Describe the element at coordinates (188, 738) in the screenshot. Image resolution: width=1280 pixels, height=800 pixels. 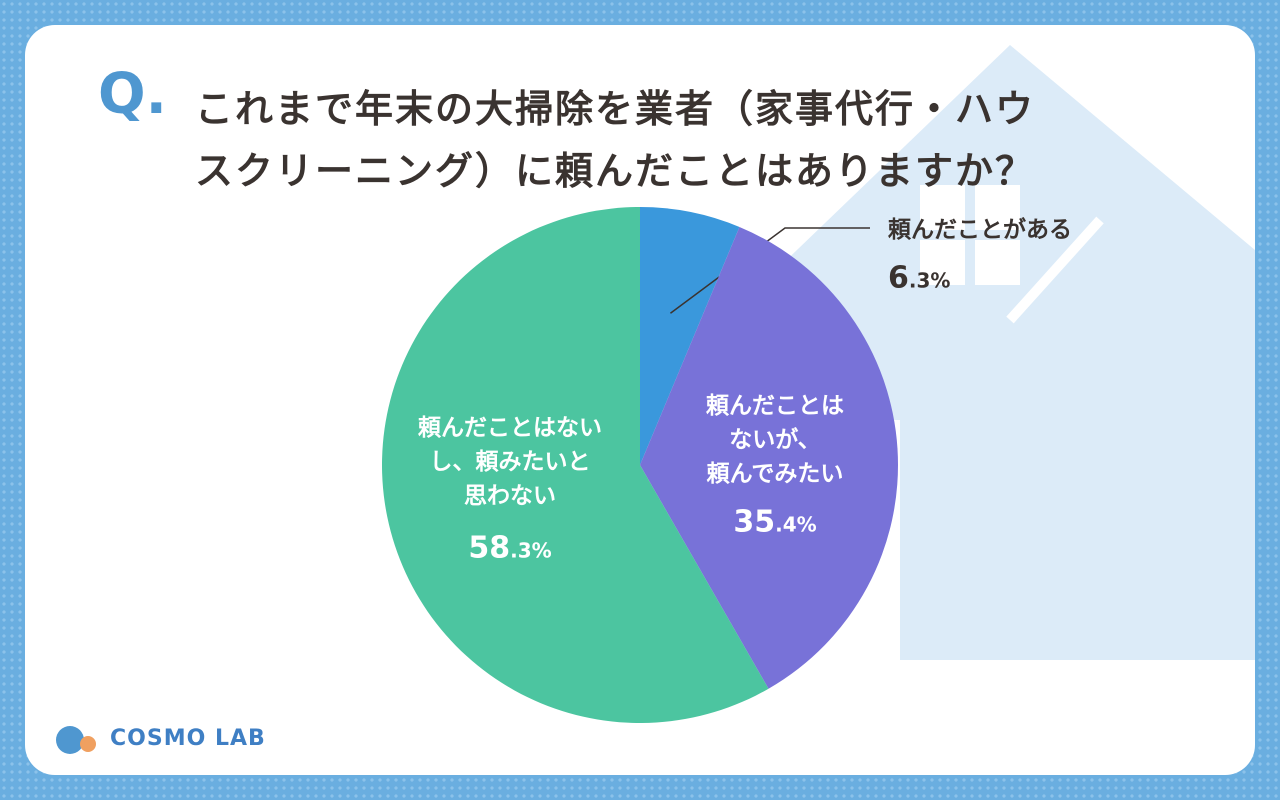
I see `logo: COSMO LAB` at that location.